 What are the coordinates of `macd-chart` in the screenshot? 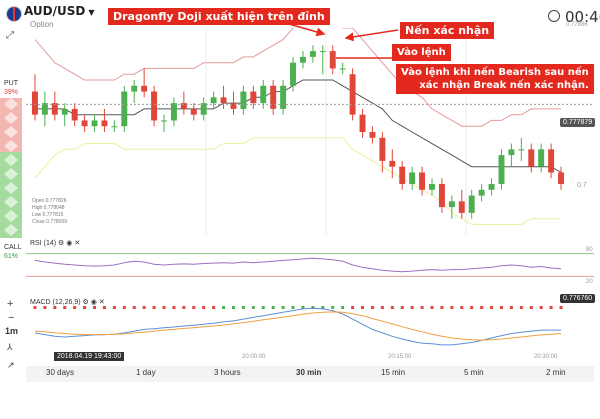 It's located at (298, 326).